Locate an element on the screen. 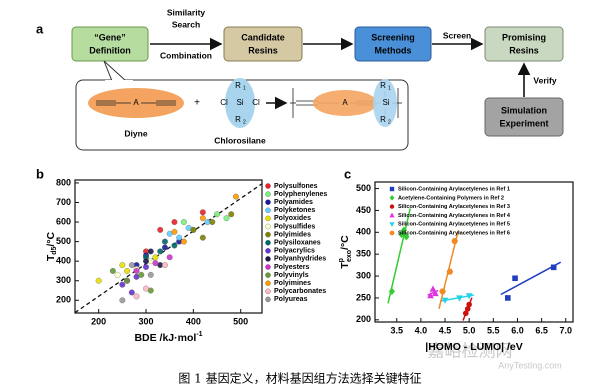 Image resolution: width=600 pixels, height=392 pixels. legend-label: Polyoxides is located at coordinates (292, 218).